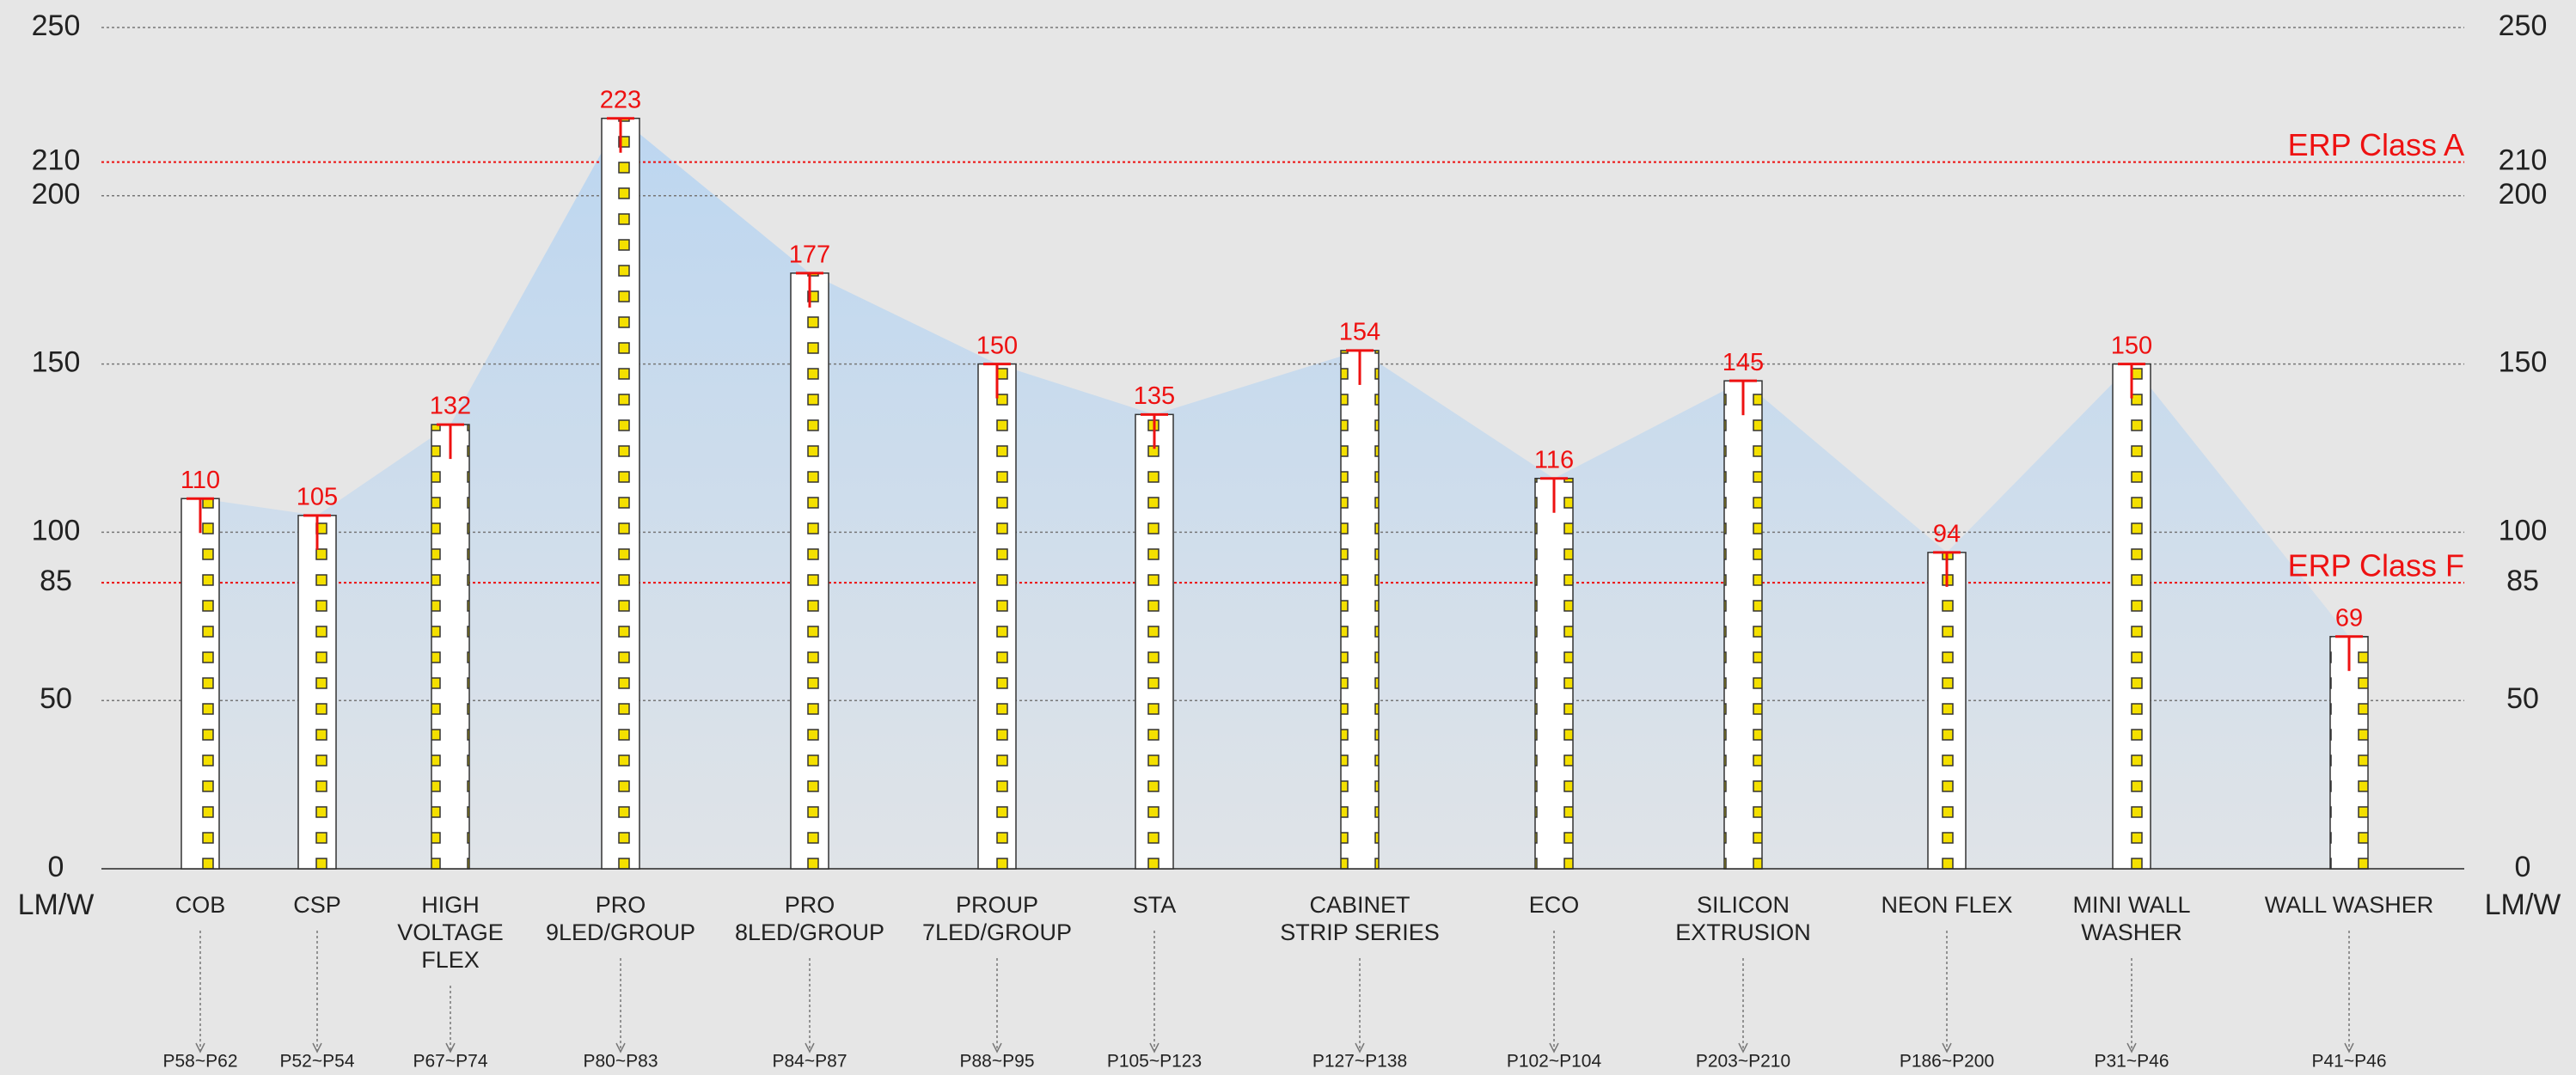  Describe the element at coordinates (2131, 919) in the screenshot. I see `x-tick-label: MINI WALL WASHER` at that location.